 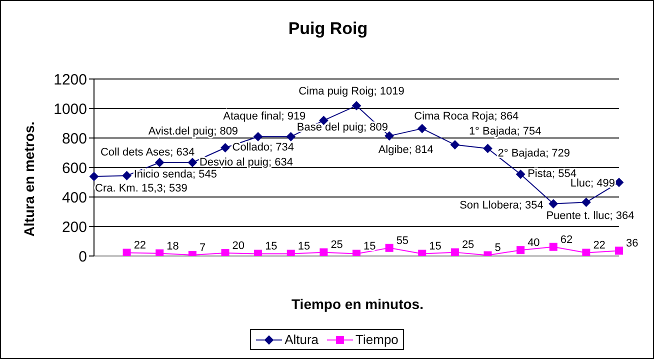 I want to click on data-label: Coll dets Ases; 634, so click(x=147, y=152).